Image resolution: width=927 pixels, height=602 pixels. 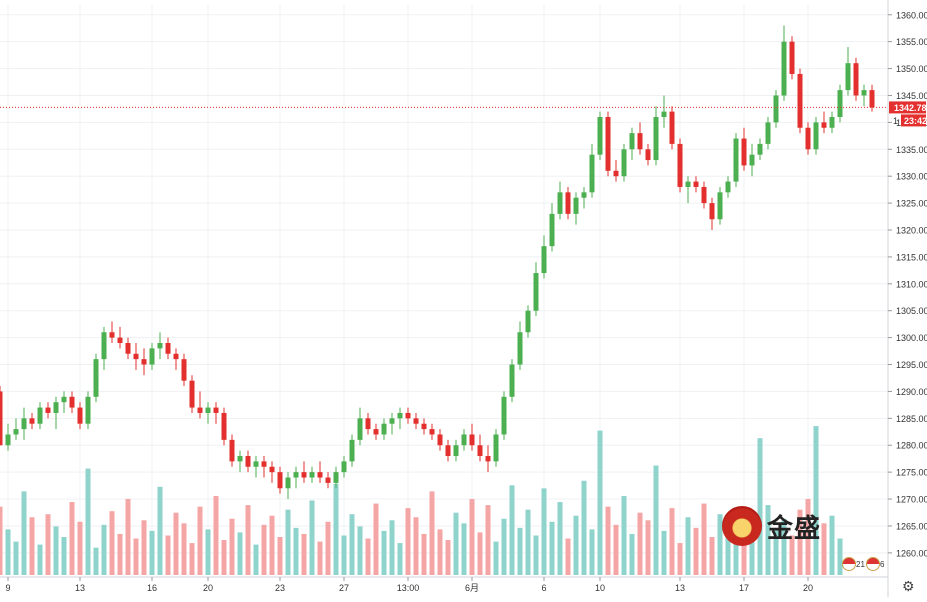 I want to click on price-tick-label: 1260.00, so click(x=911, y=553).